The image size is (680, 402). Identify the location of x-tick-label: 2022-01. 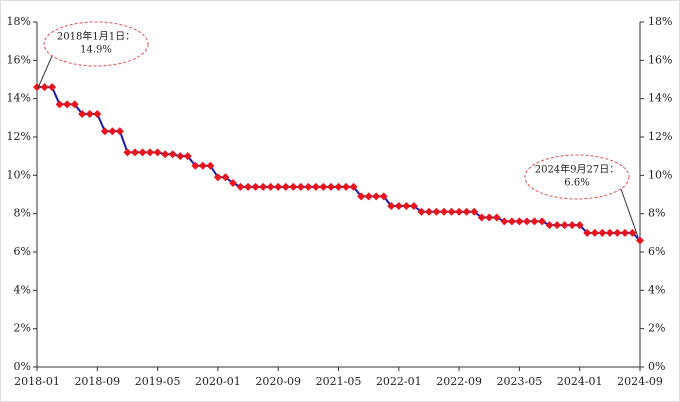
(399, 381).